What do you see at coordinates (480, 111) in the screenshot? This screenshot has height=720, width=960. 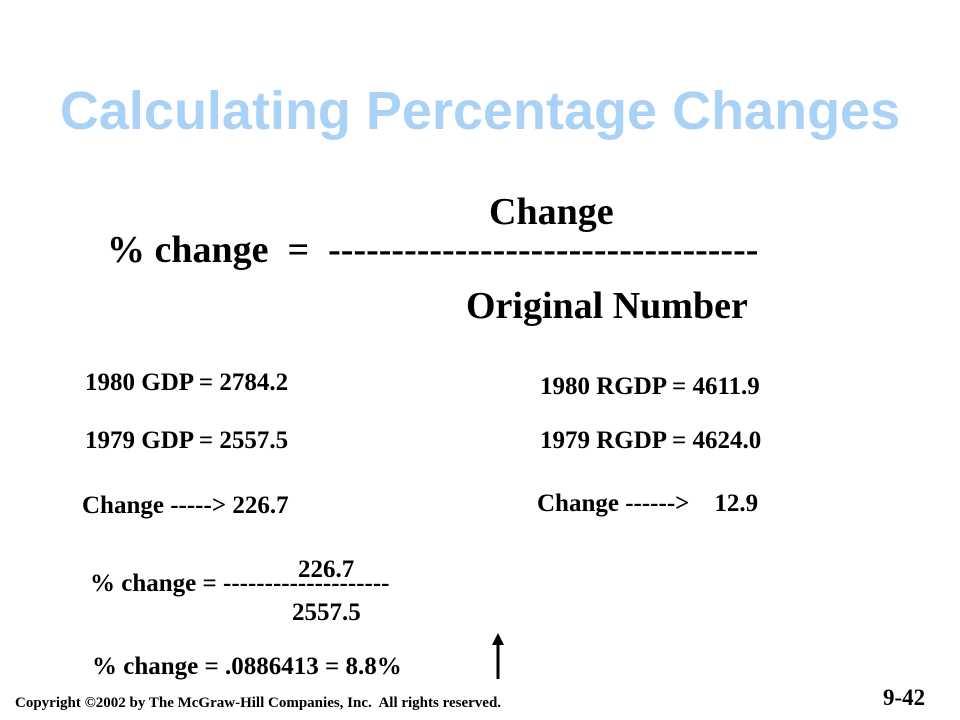 I see `slide-title: Calculating Percentage Changes` at bounding box center [480, 111].